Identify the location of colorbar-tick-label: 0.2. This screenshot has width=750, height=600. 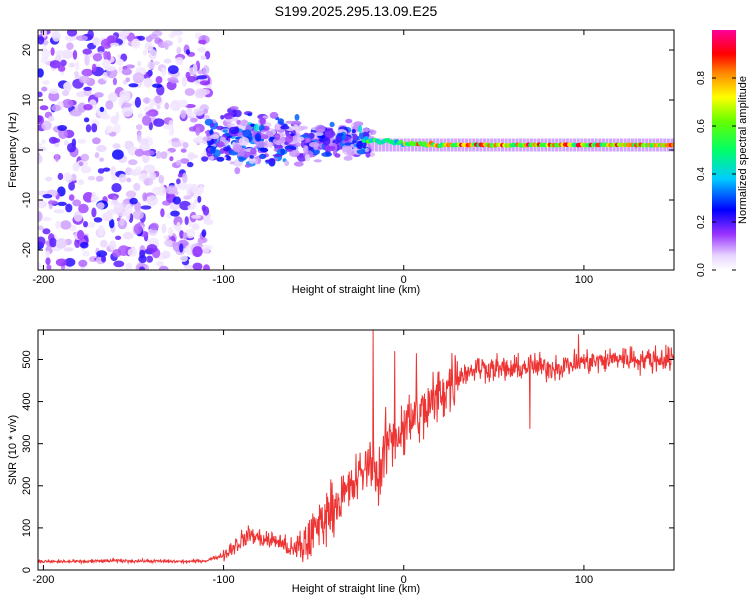
(701, 222).